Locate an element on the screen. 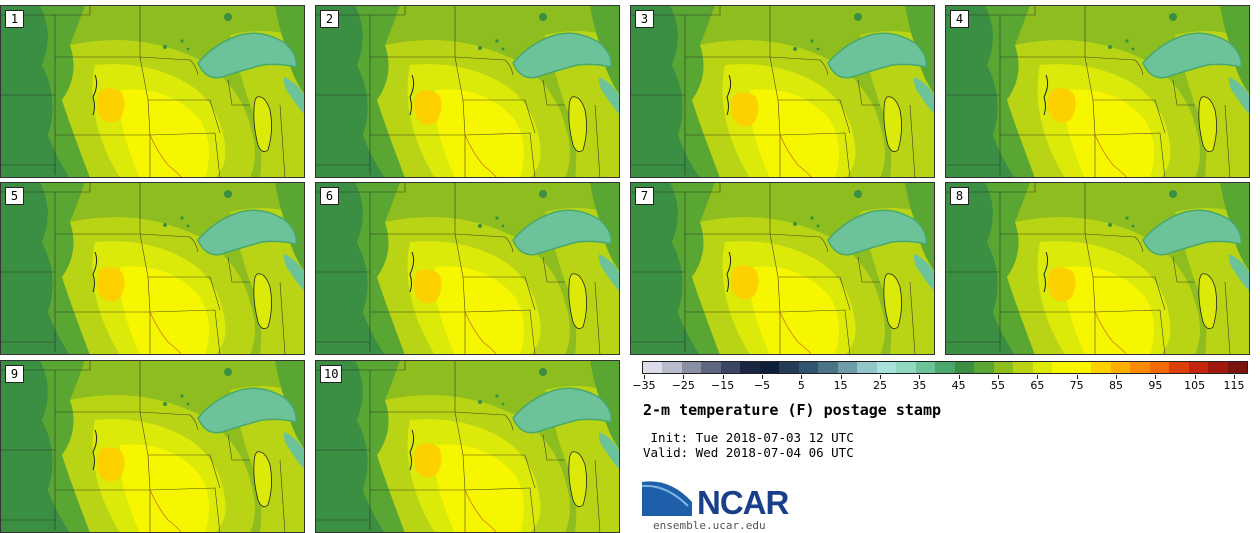 Image resolution: width=1260 pixels, height=533 pixels. member-stamp: 10 is located at coordinates (467, 446).